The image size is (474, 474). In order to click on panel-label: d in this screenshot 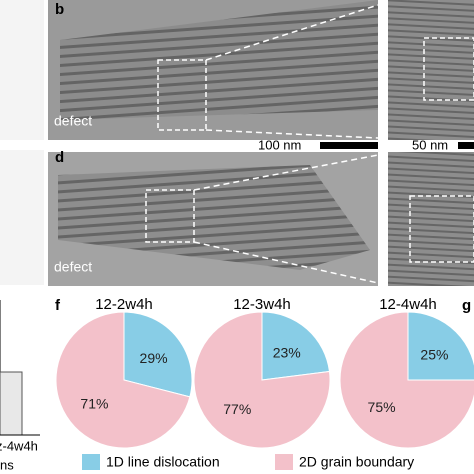, I will do `click(59, 157)`.